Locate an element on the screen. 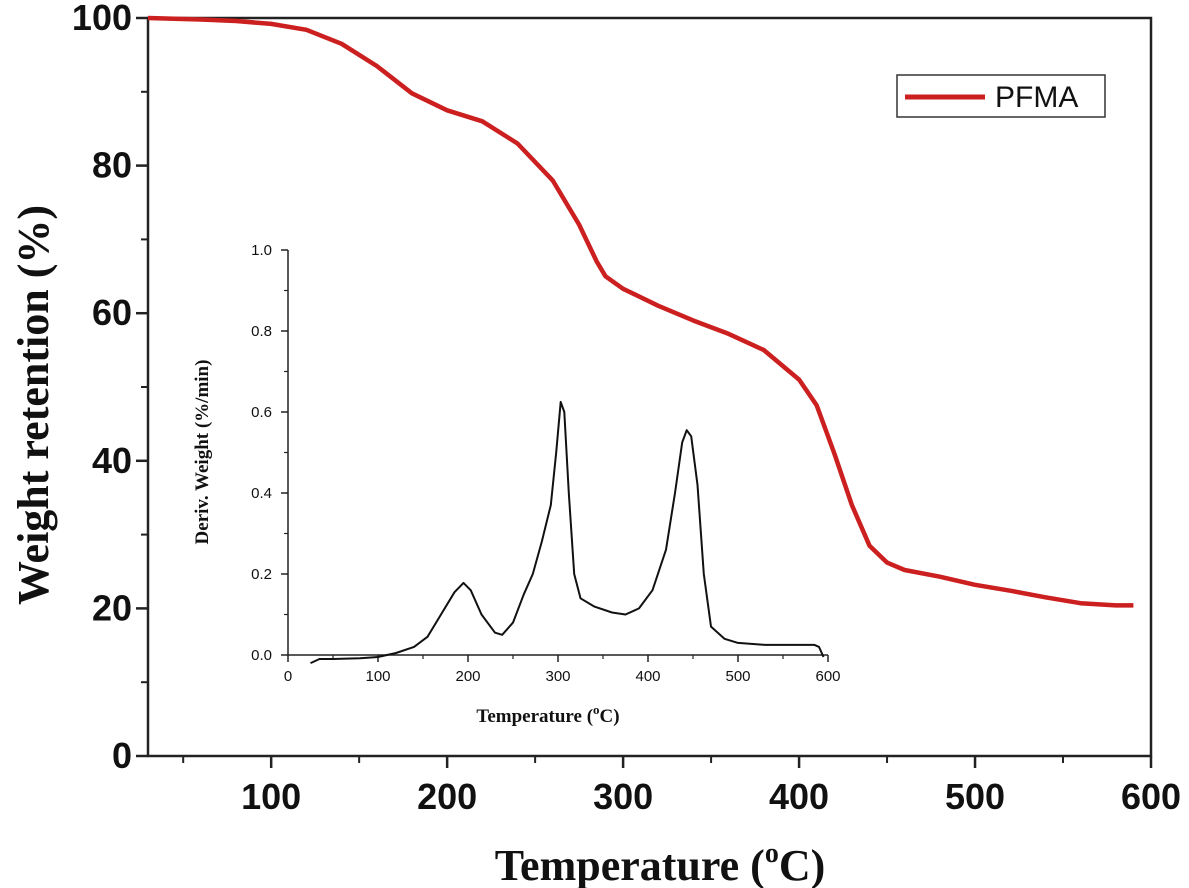 Image resolution: width=1189 pixels, height=888 pixels. inset-x-tick-label: 500 is located at coordinates (737, 676).